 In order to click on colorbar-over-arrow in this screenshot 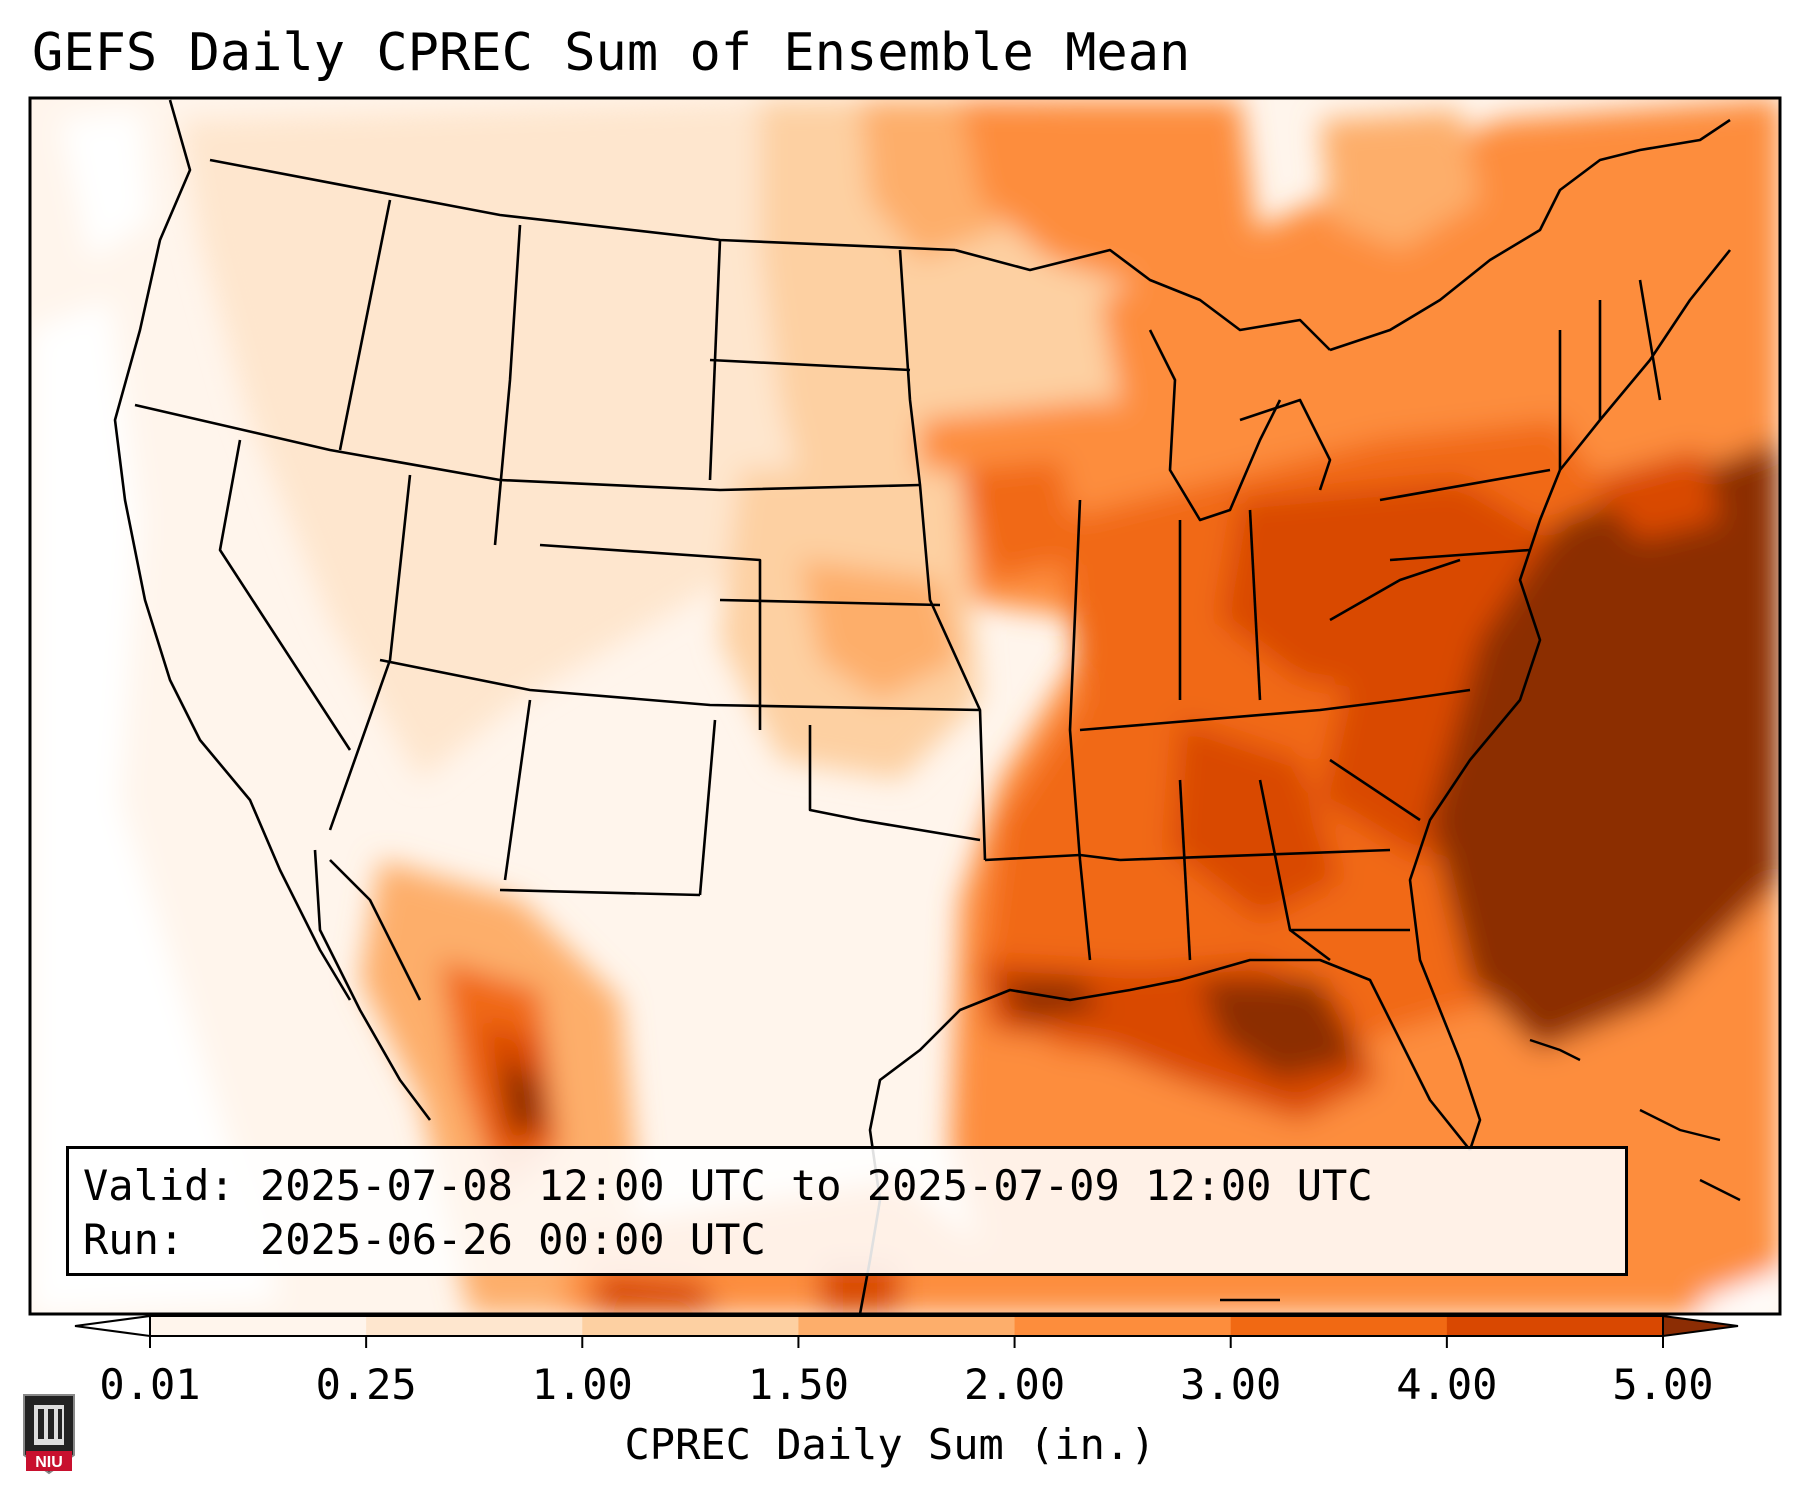, I will do `click(1700, 1326)`.